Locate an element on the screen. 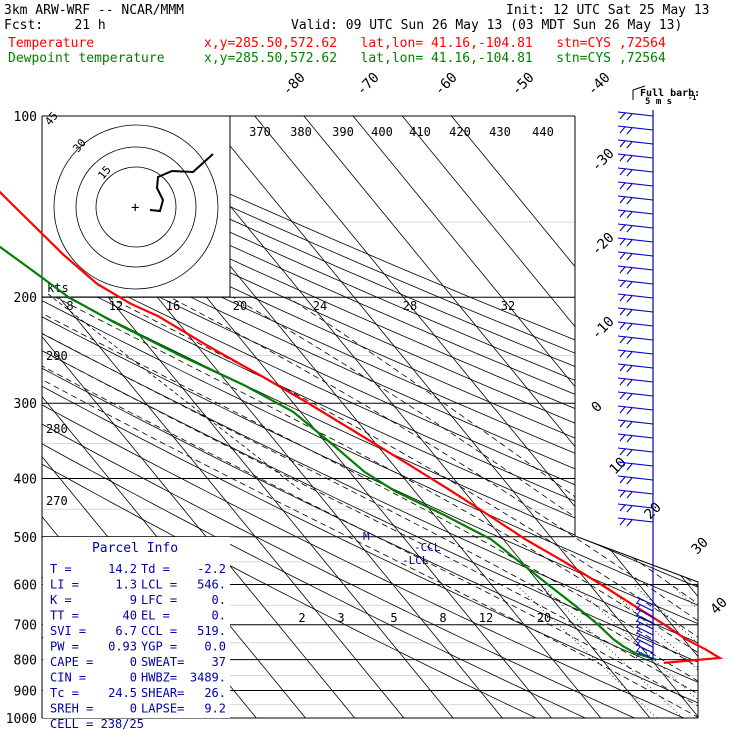  parcel-info-value: 0.93 is located at coordinates (122, 647).